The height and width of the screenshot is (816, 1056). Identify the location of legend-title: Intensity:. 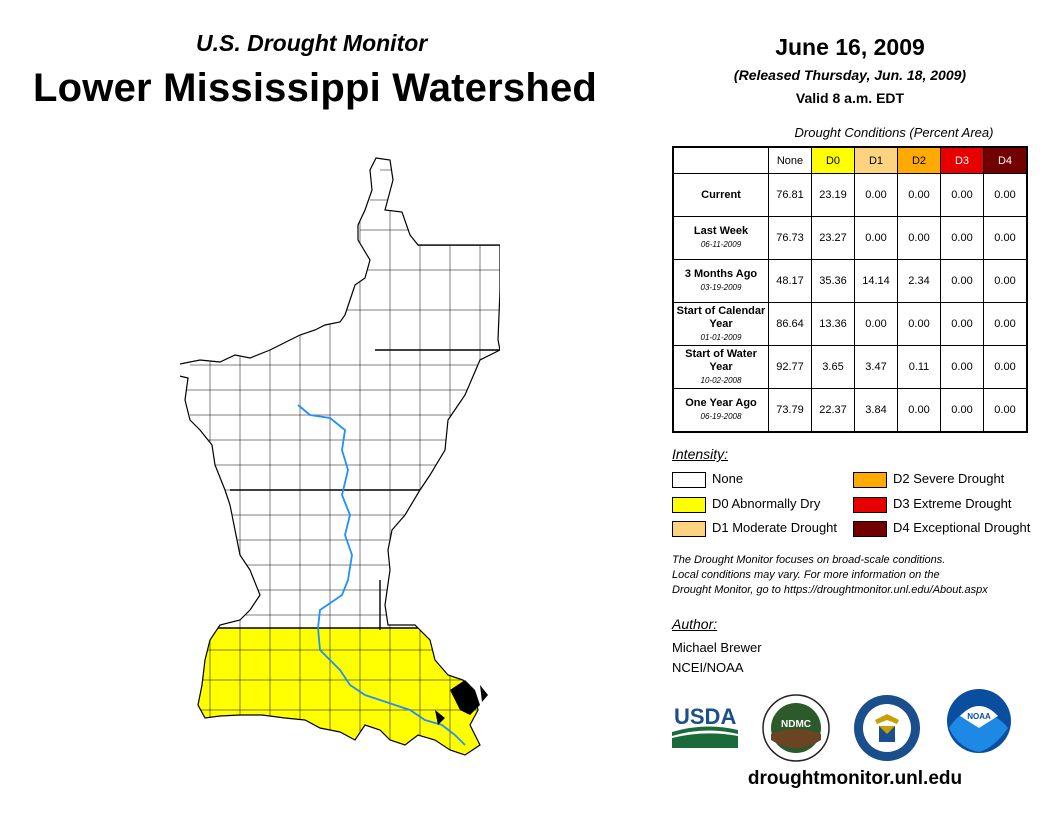
(700, 454).